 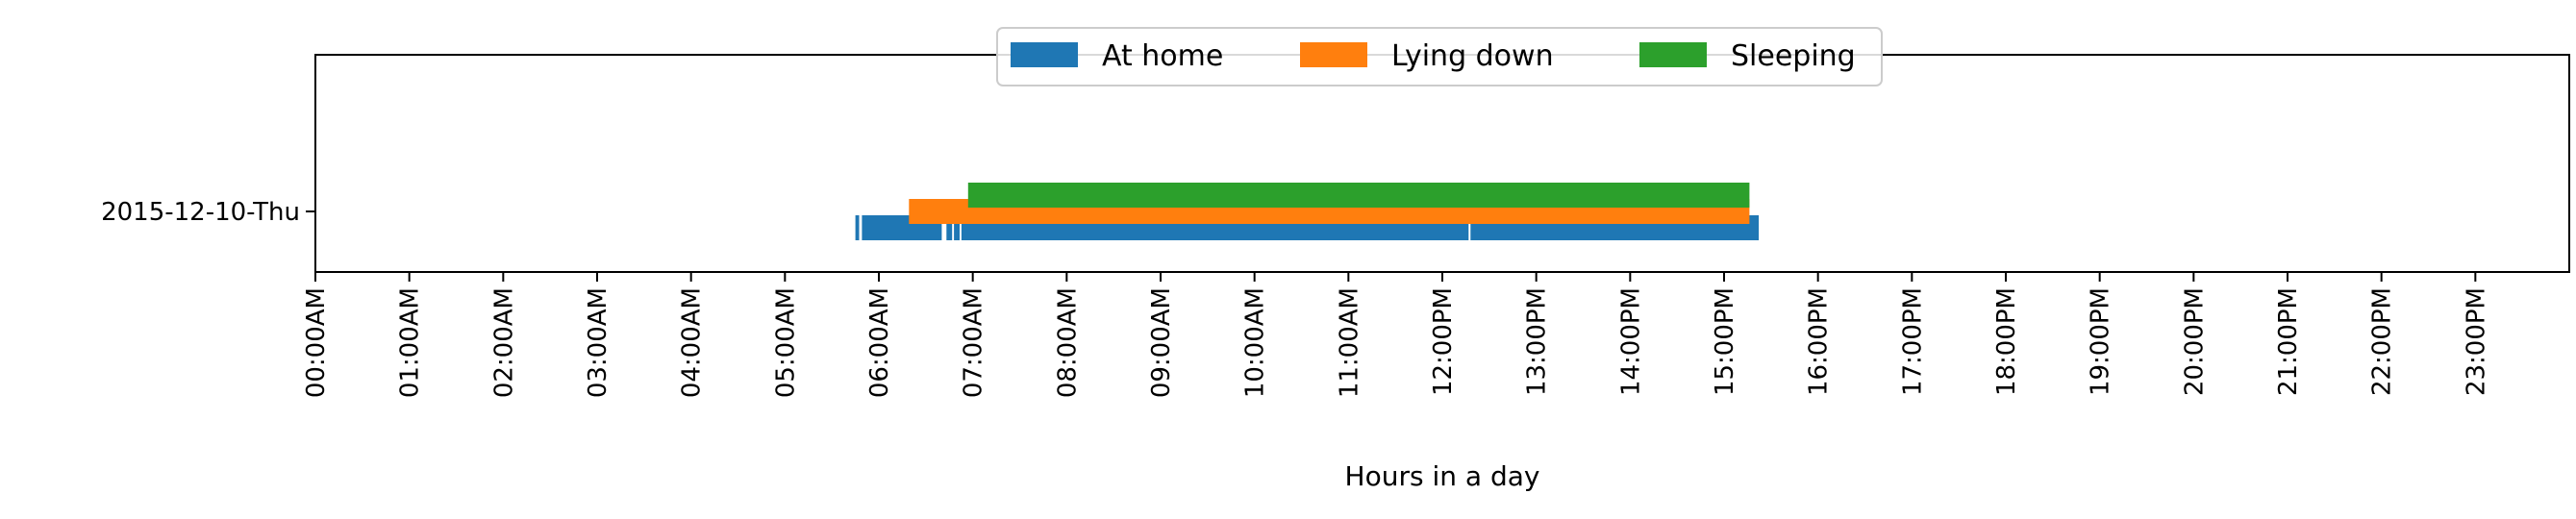 I want to click on y-category-labels: 2015-12-10-Thu, so click(x=208, y=212).